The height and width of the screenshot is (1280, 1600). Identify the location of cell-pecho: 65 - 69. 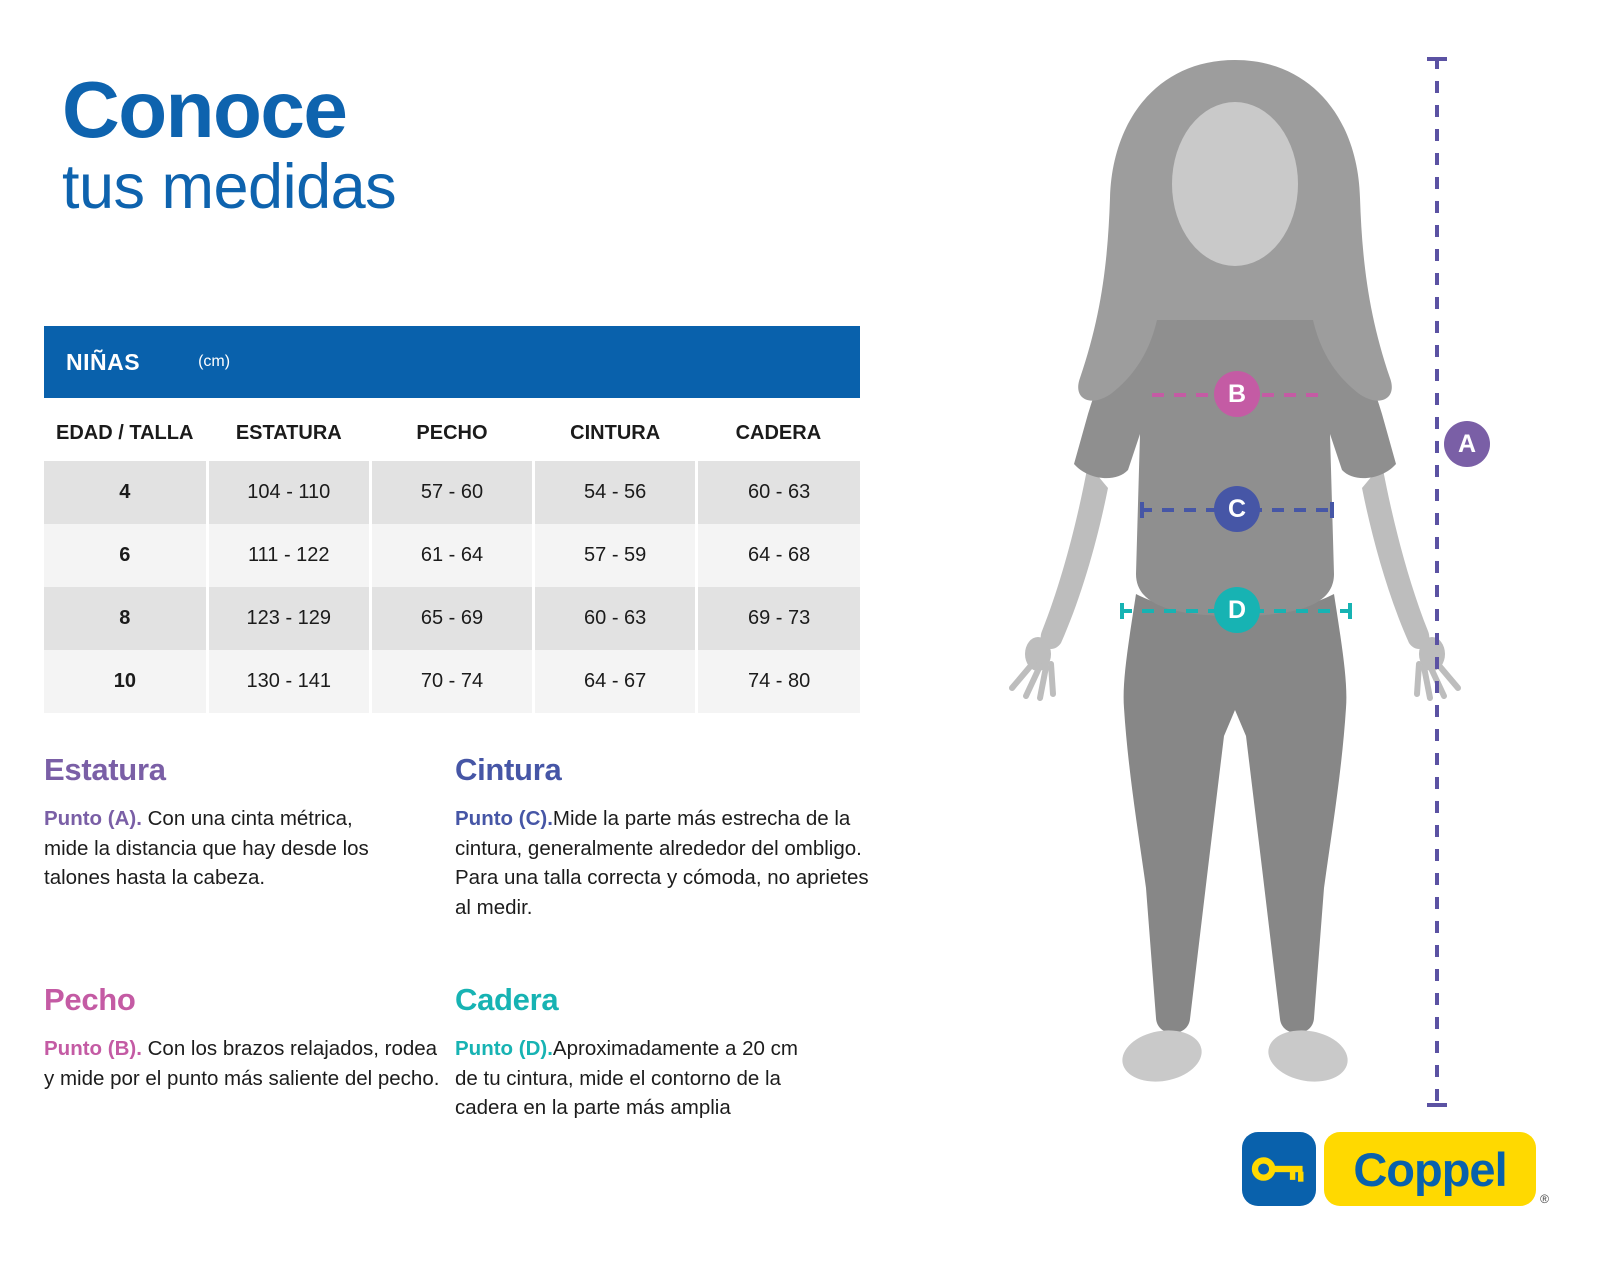
(452, 618).